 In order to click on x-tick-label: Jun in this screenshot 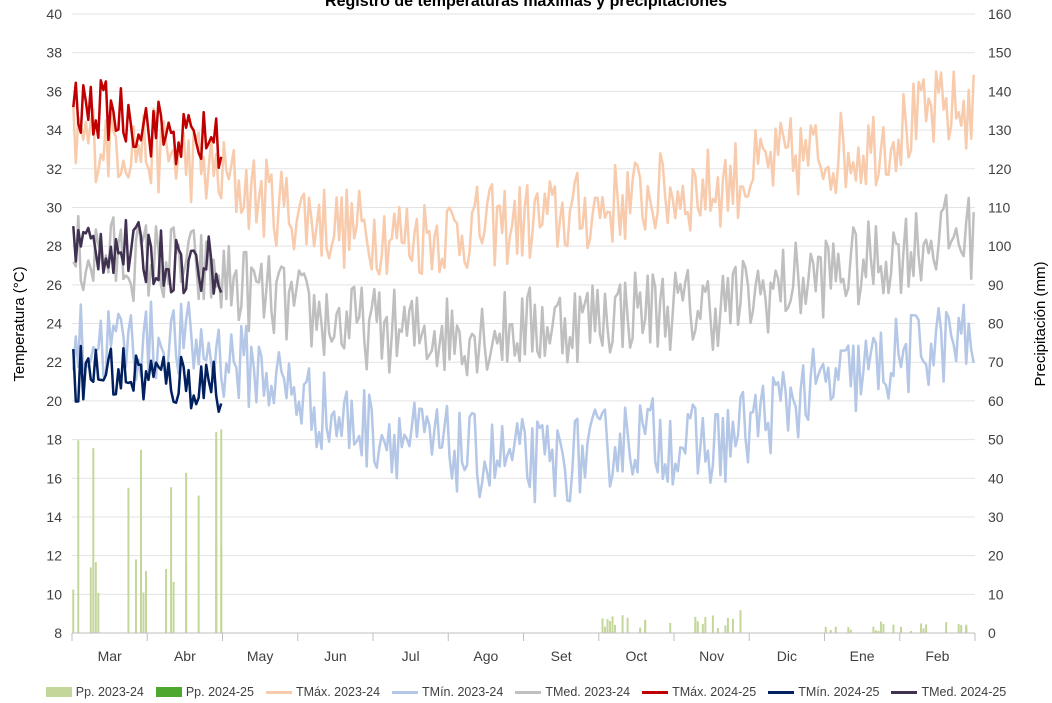, I will do `click(335, 656)`.